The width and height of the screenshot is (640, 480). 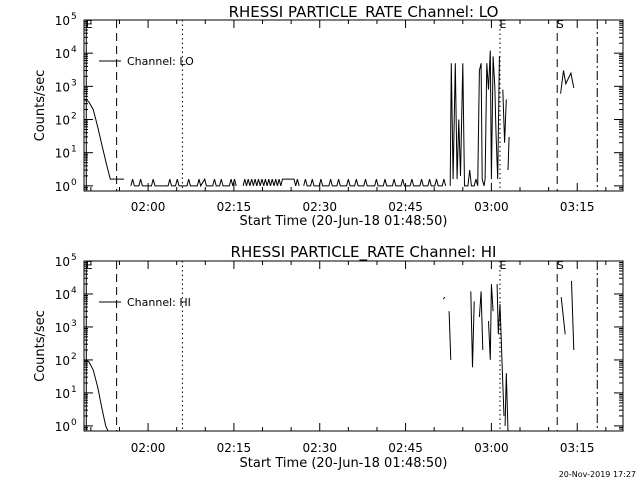 What do you see at coordinates (597, 474) in the screenshot?
I see `footer-timestamp: 20-Nov-2019 17:27` at bounding box center [597, 474].